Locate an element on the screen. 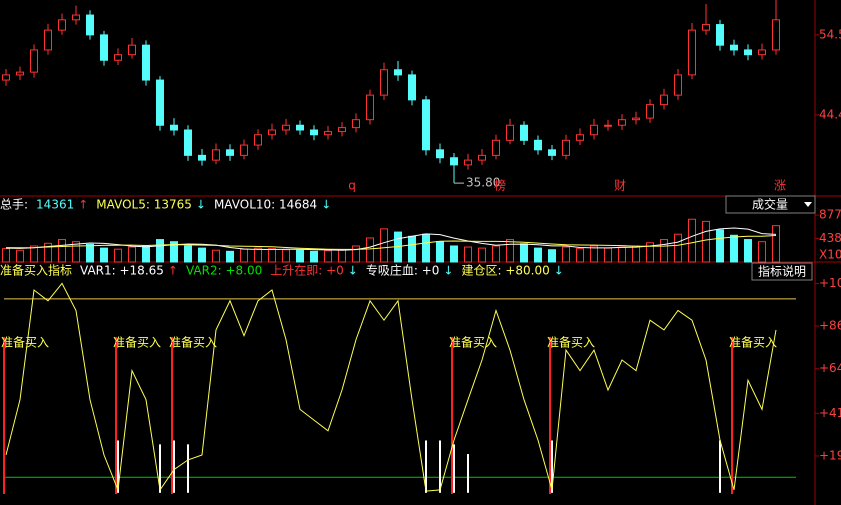 The height and width of the screenshot is (505, 841). header-item: MAVOL5: 13765 is located at coordinates (144, 205).